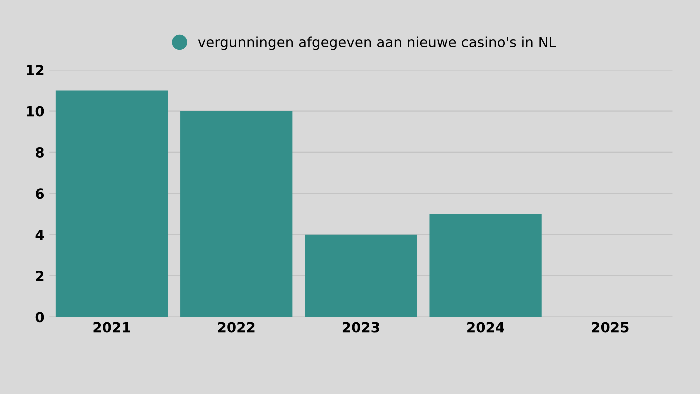  I want to click on y-tick-label: 4, so click(40, 235).